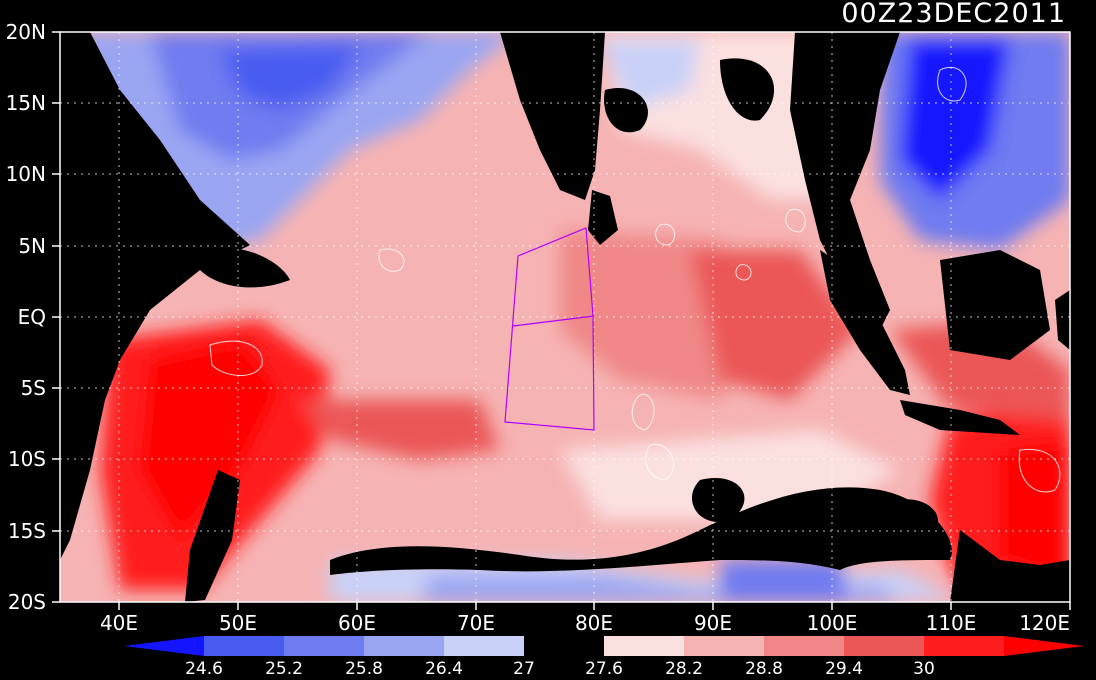  I want to click on colorbar-right-arrow, so click(1044, 646).